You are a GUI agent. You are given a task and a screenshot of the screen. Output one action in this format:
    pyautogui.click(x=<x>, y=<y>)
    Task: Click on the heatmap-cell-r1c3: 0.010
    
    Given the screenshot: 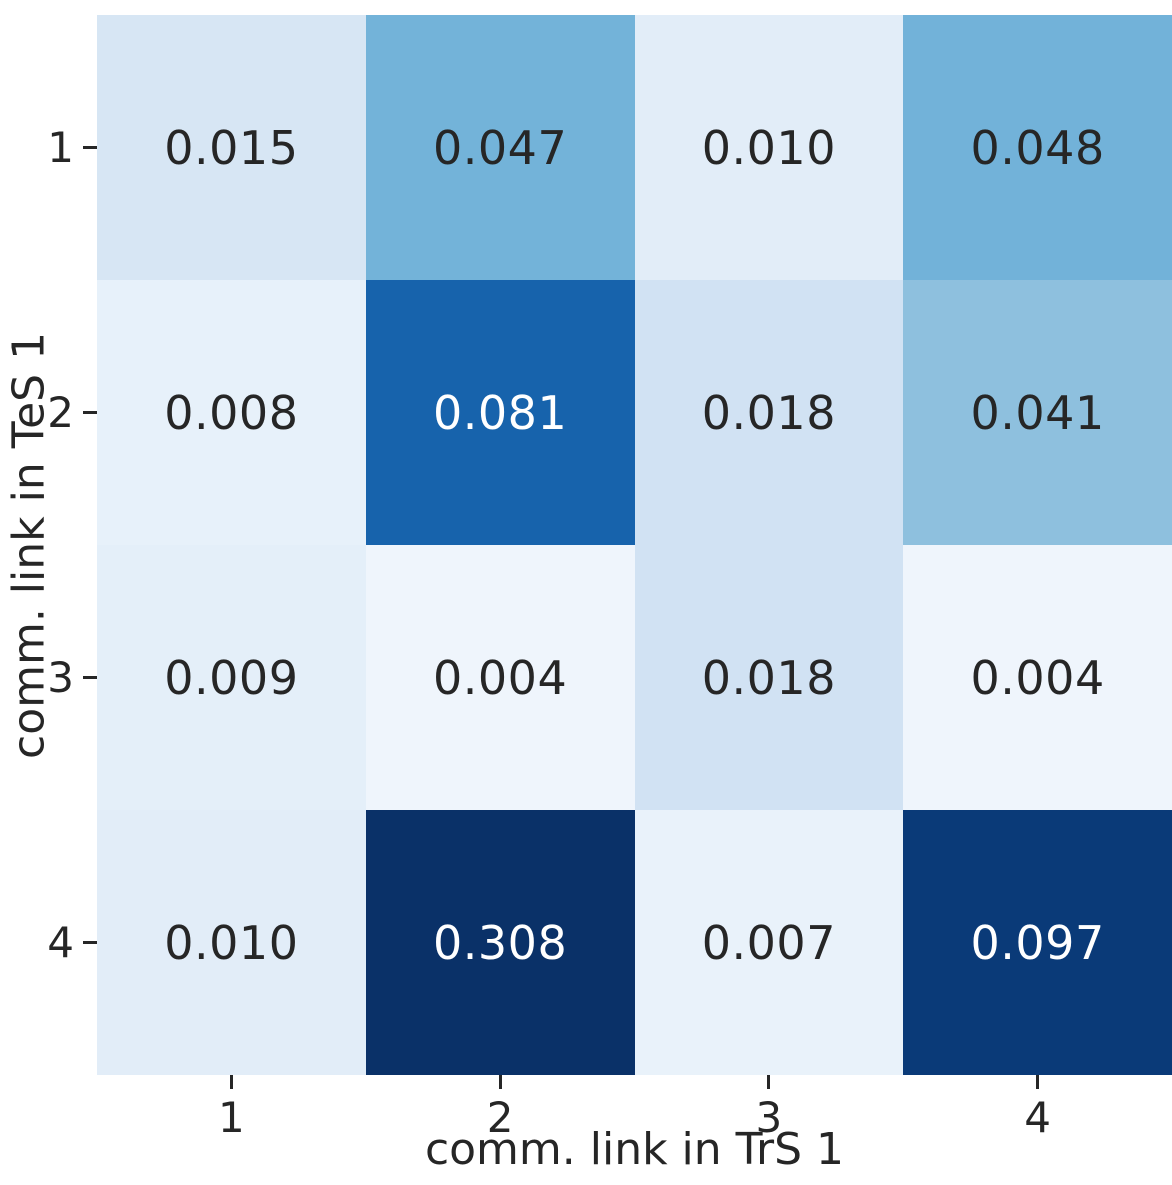 What is the action you would take?
    pyautogui.click(x=769, y=147)
    